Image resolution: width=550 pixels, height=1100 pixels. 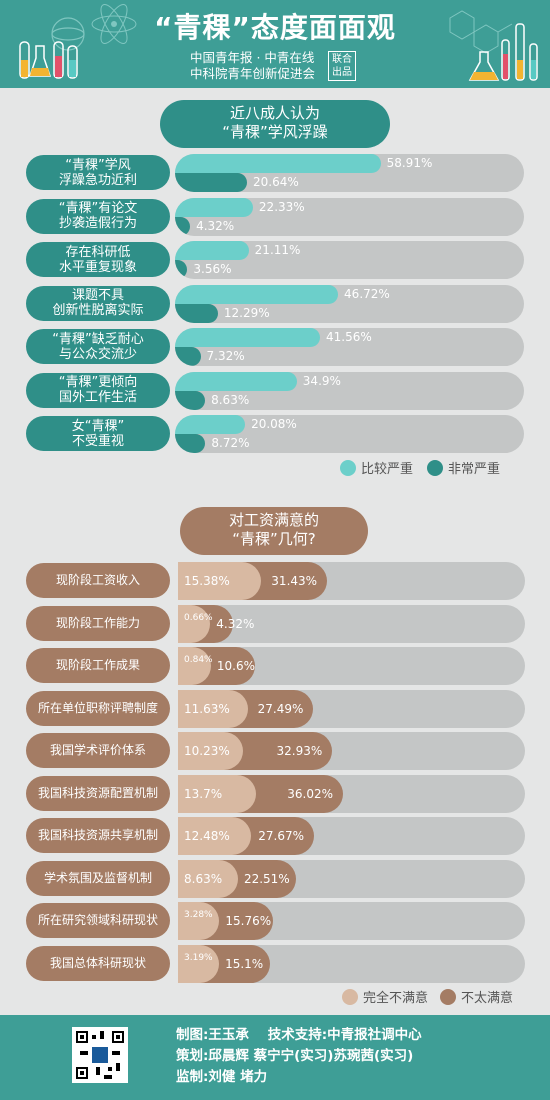 What do you see at coordinates (98, 433) in the screenshot?
I see `chart1-category-label: 女“青稞” 不受重视` at bounding box center [98, 433].